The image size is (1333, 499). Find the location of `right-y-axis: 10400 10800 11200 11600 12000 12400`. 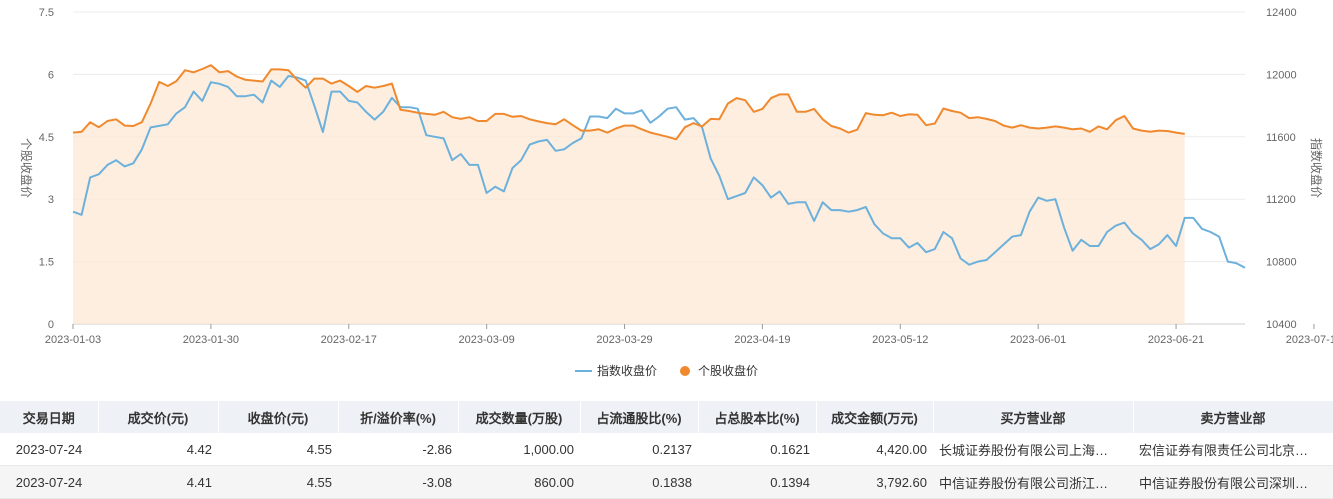

right-y-axis: 10400 10800 11200 11600 12000 12400 is located at coordinates (1281, 169).